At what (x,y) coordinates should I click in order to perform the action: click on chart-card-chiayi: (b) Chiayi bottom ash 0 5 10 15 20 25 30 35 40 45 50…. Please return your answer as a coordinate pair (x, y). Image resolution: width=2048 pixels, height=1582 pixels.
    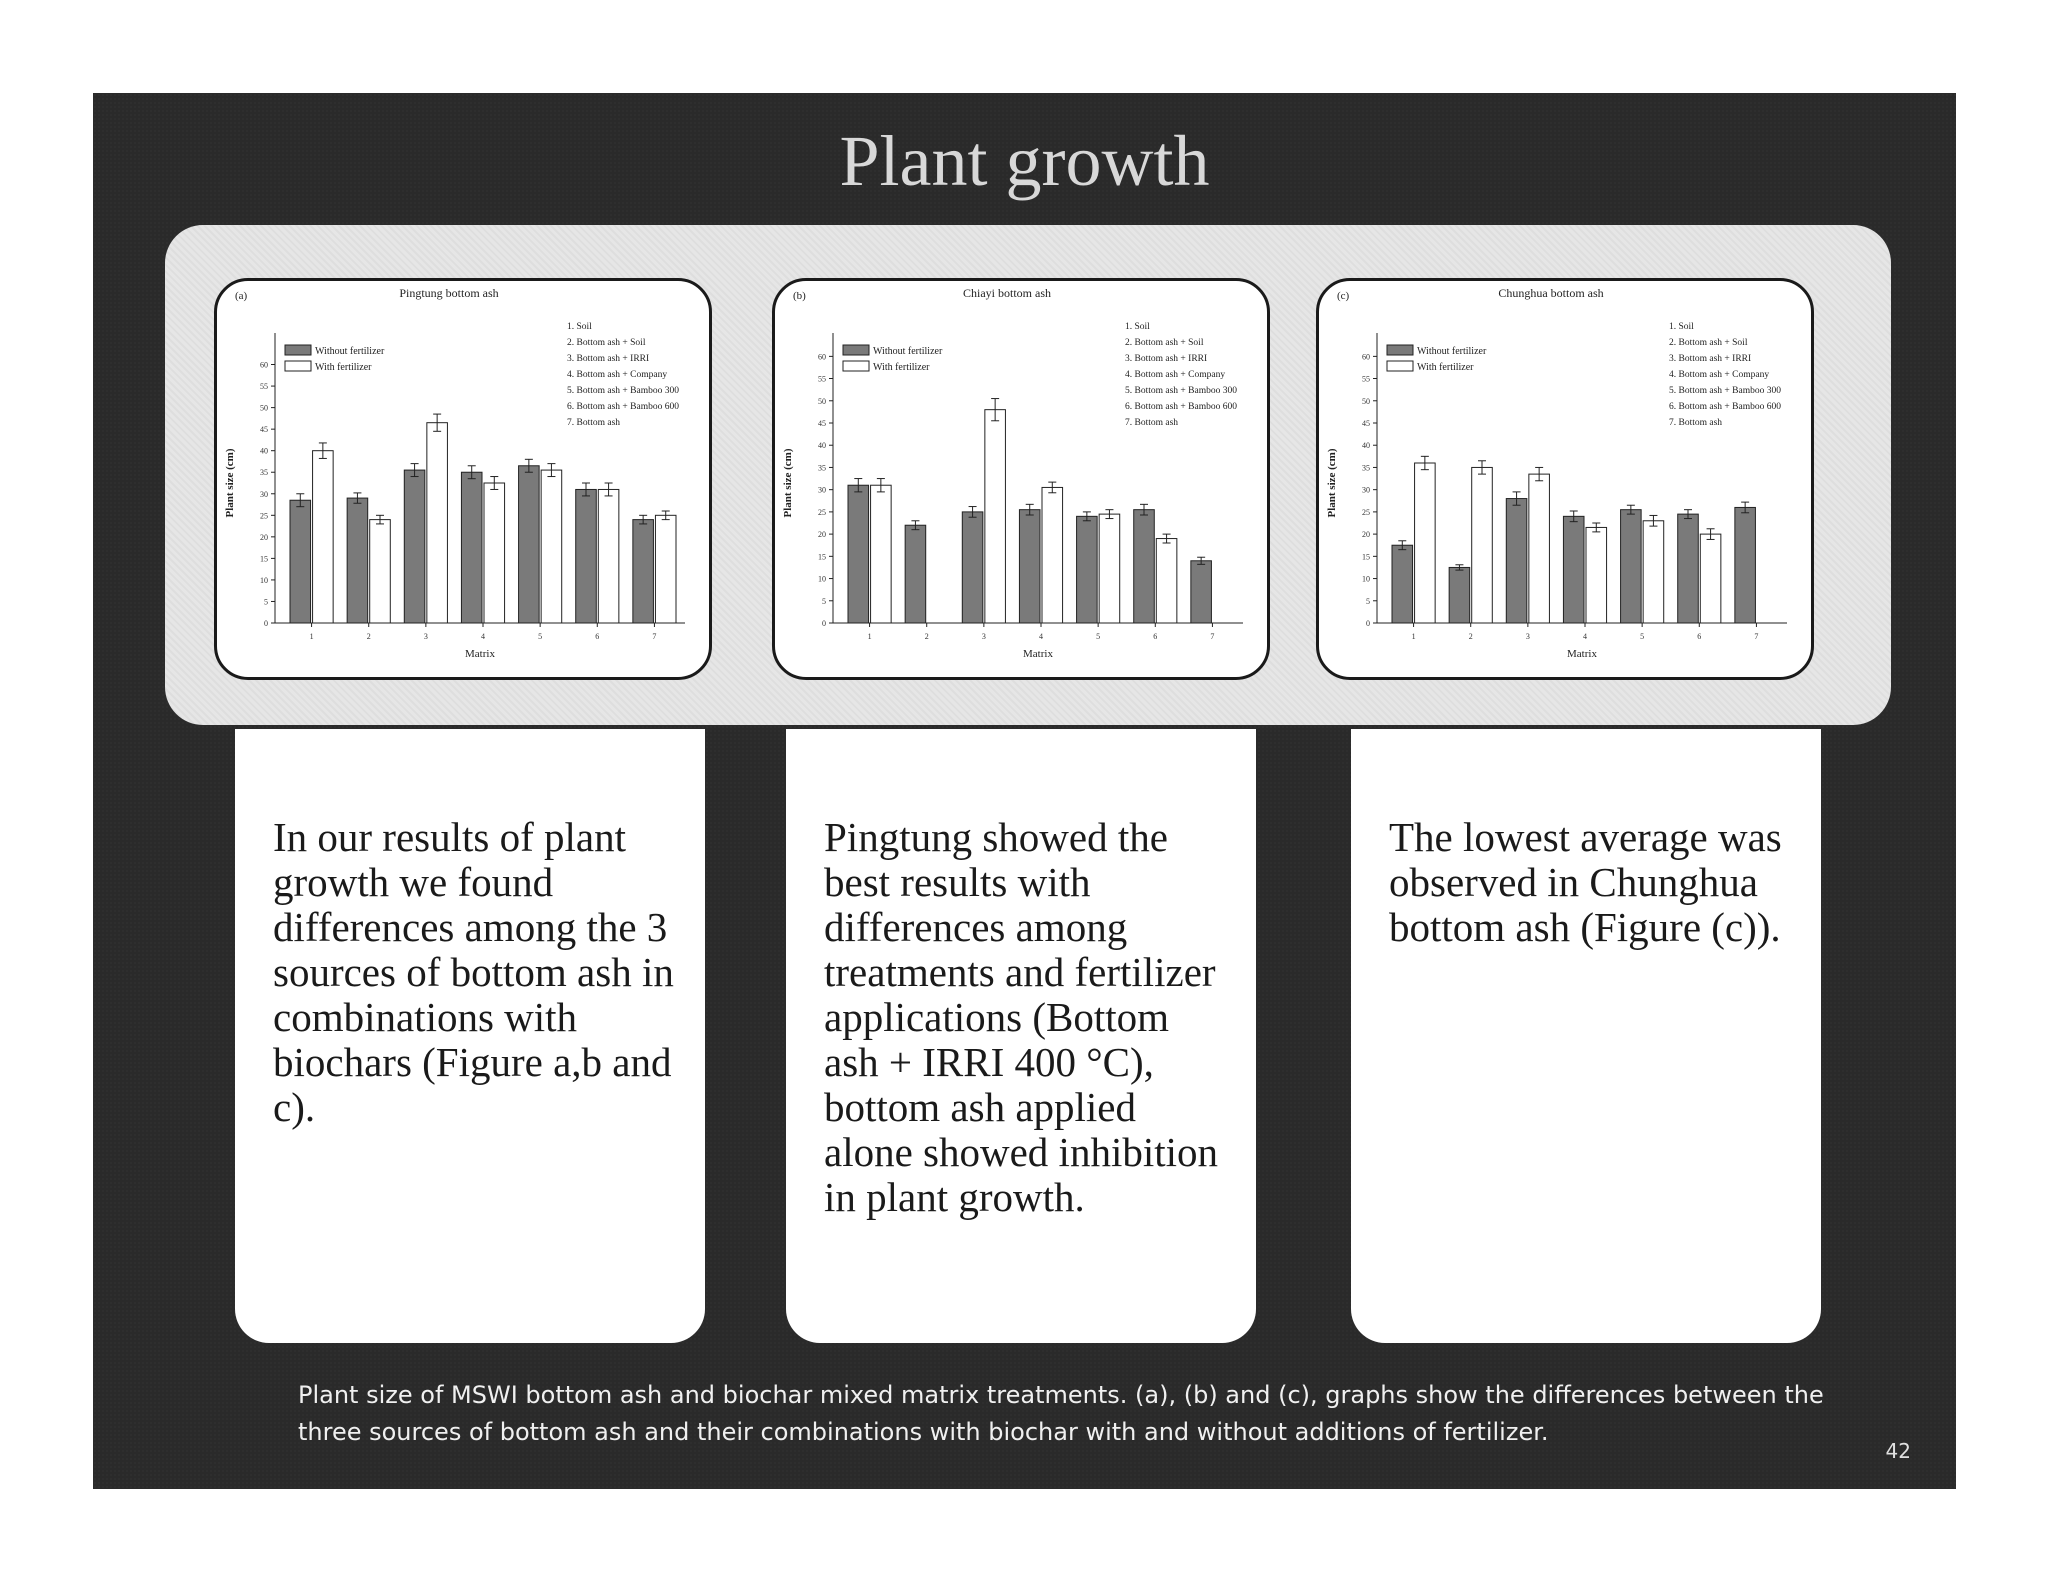
    Looking at the image, I should click on (1021, 479).